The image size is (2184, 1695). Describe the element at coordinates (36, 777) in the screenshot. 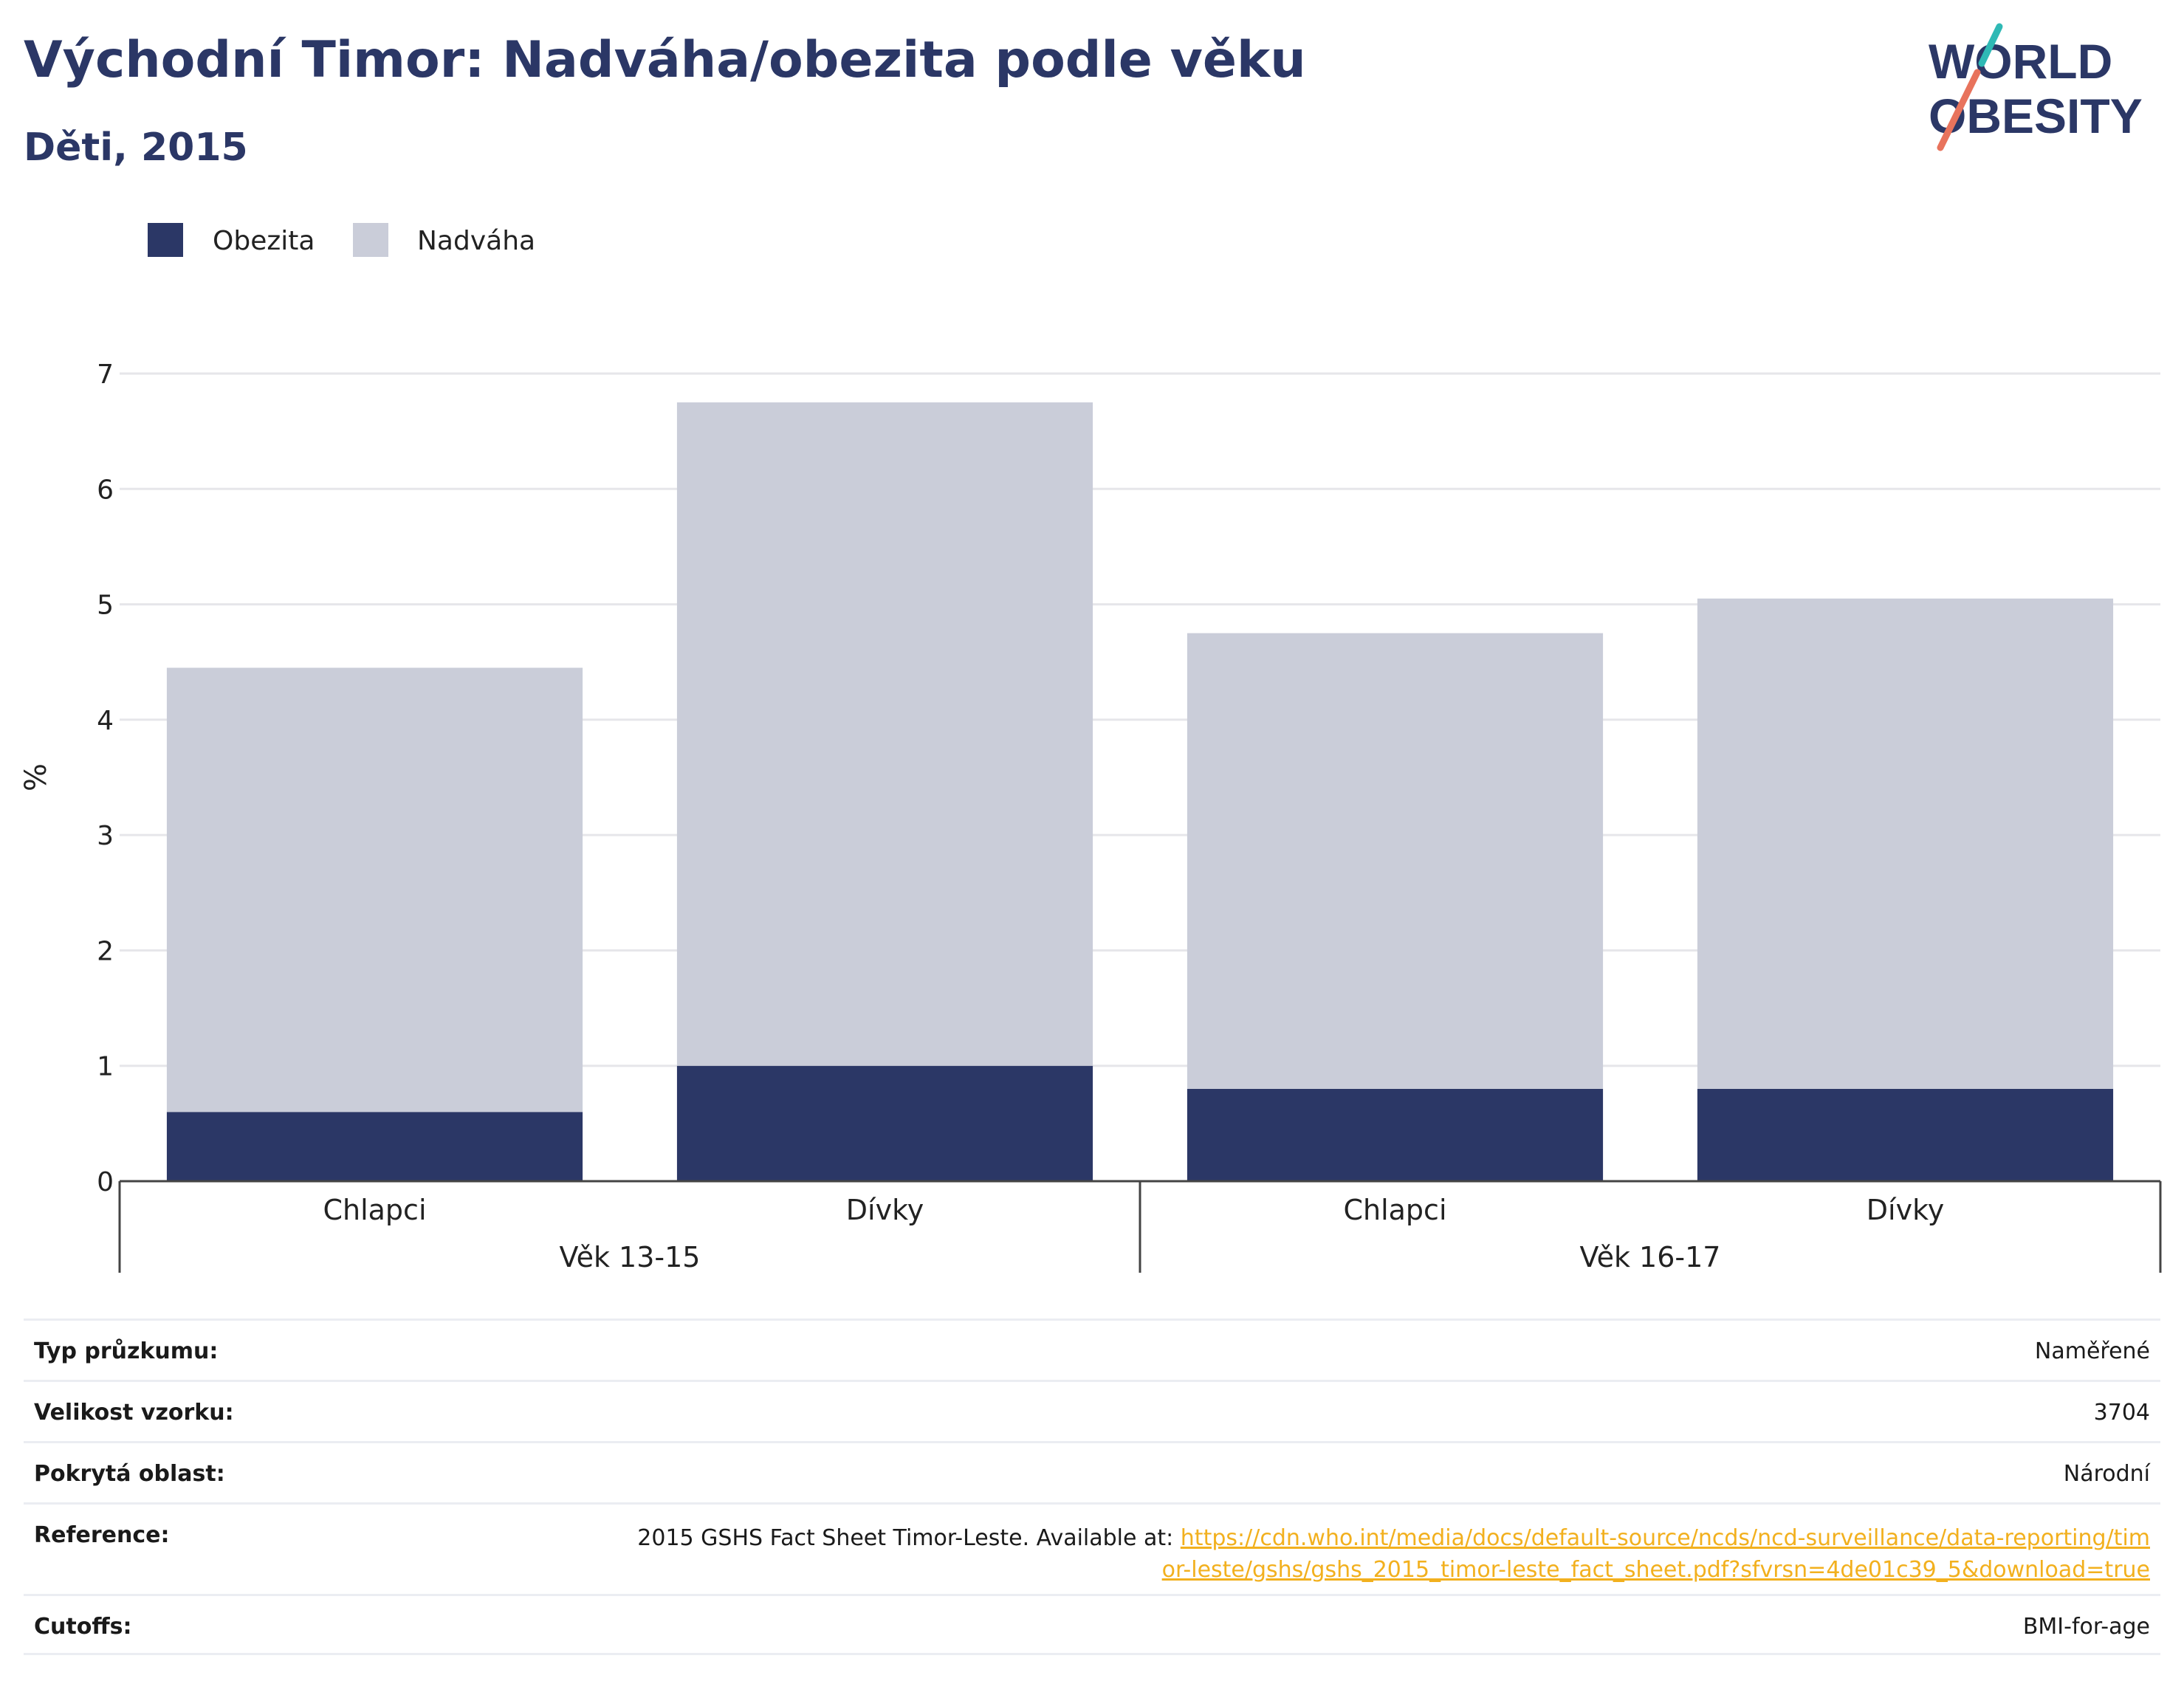

I see `y-axis-label: %` at that location.